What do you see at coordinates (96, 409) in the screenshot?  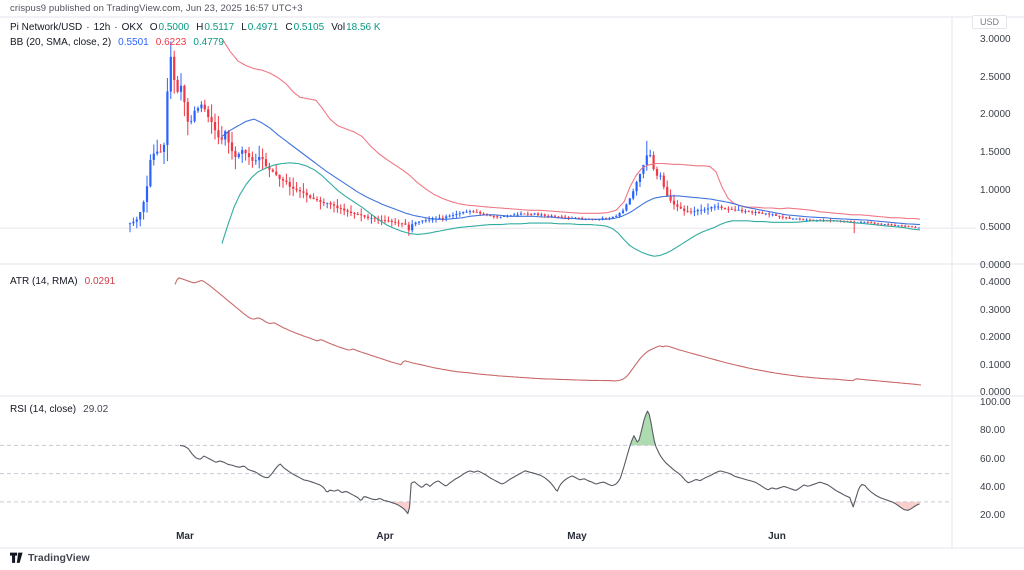 I see `rsi-value: 29.02` at bounding box center [96, 409].